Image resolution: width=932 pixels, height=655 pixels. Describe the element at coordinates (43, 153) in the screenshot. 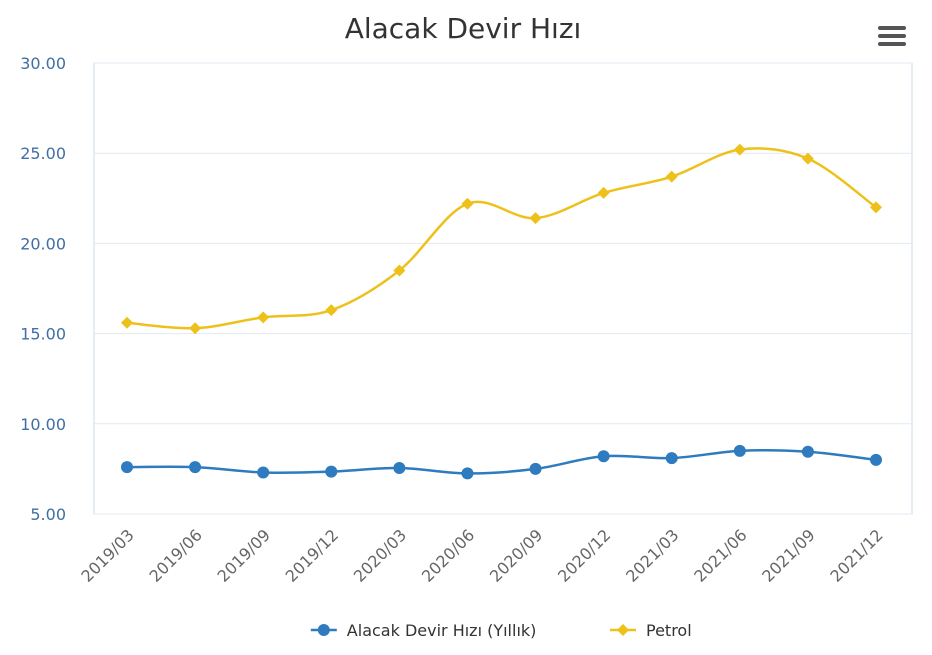

I see `y-tick-label: 25.00` at that location.